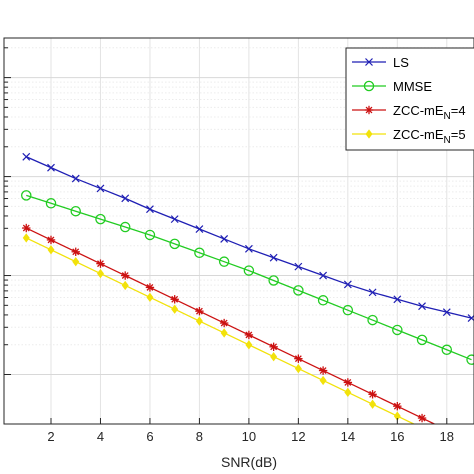  What do you see at coordinates (447, 436) in the screenshot?
I see `x-tick-label: 18` at bounding box center [447, 436].